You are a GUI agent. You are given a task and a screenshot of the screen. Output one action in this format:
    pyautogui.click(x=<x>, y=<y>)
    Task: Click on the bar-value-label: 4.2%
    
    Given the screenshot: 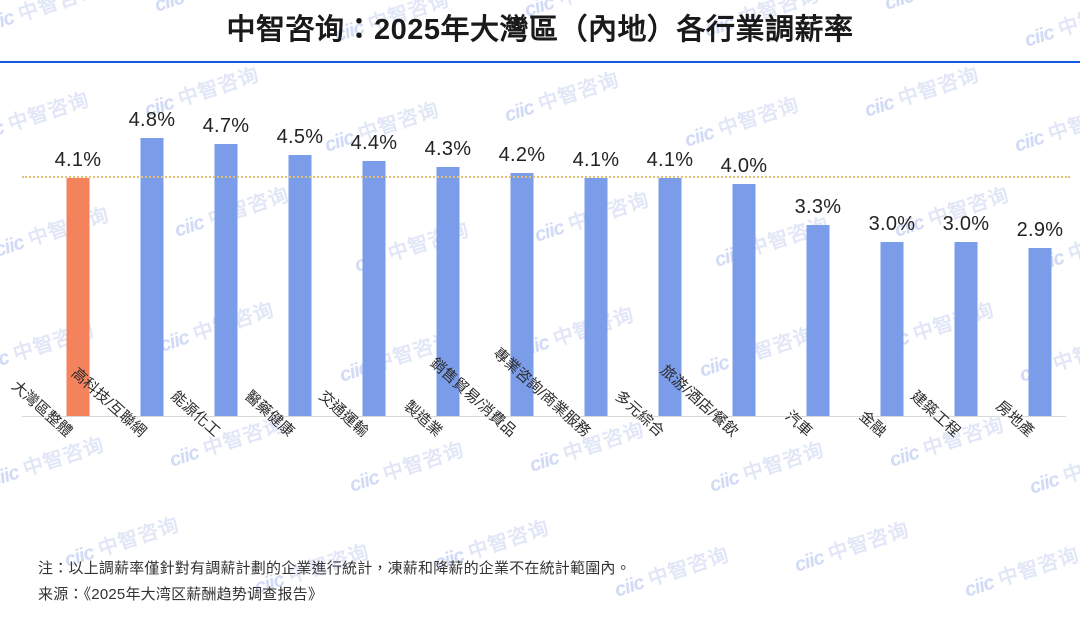 What is the action you would take?
    pyautogui.click(x=522, y=154)
    